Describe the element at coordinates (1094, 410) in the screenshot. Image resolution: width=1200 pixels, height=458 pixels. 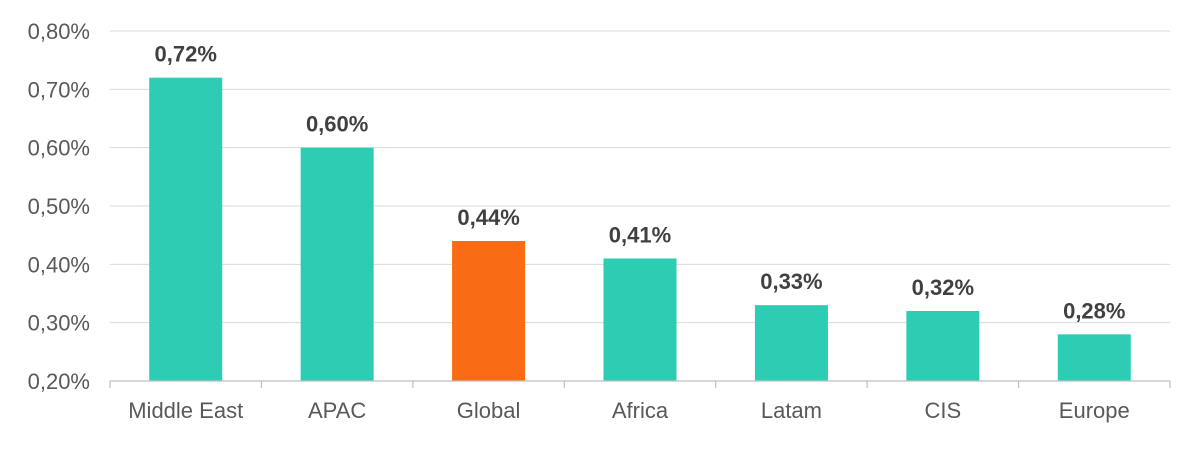
I see `x-tick-label: Europe` at that location.